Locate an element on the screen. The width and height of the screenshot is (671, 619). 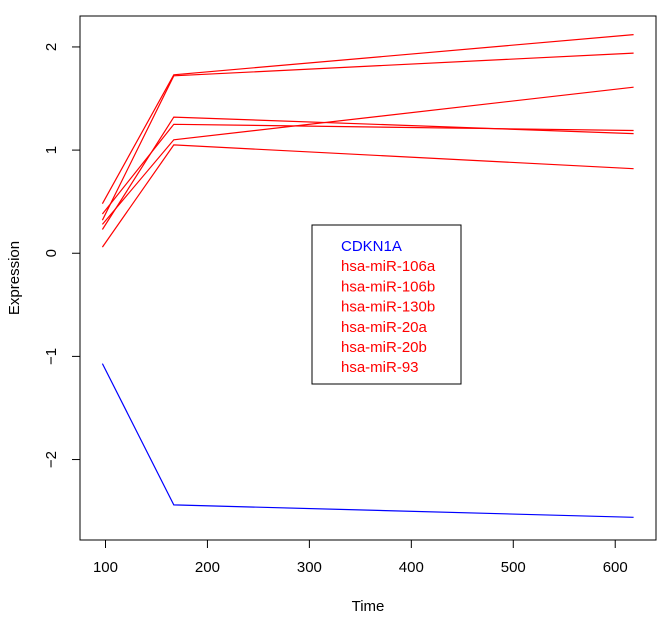
x-axis-title: Time is located at coordinates (368, 606).